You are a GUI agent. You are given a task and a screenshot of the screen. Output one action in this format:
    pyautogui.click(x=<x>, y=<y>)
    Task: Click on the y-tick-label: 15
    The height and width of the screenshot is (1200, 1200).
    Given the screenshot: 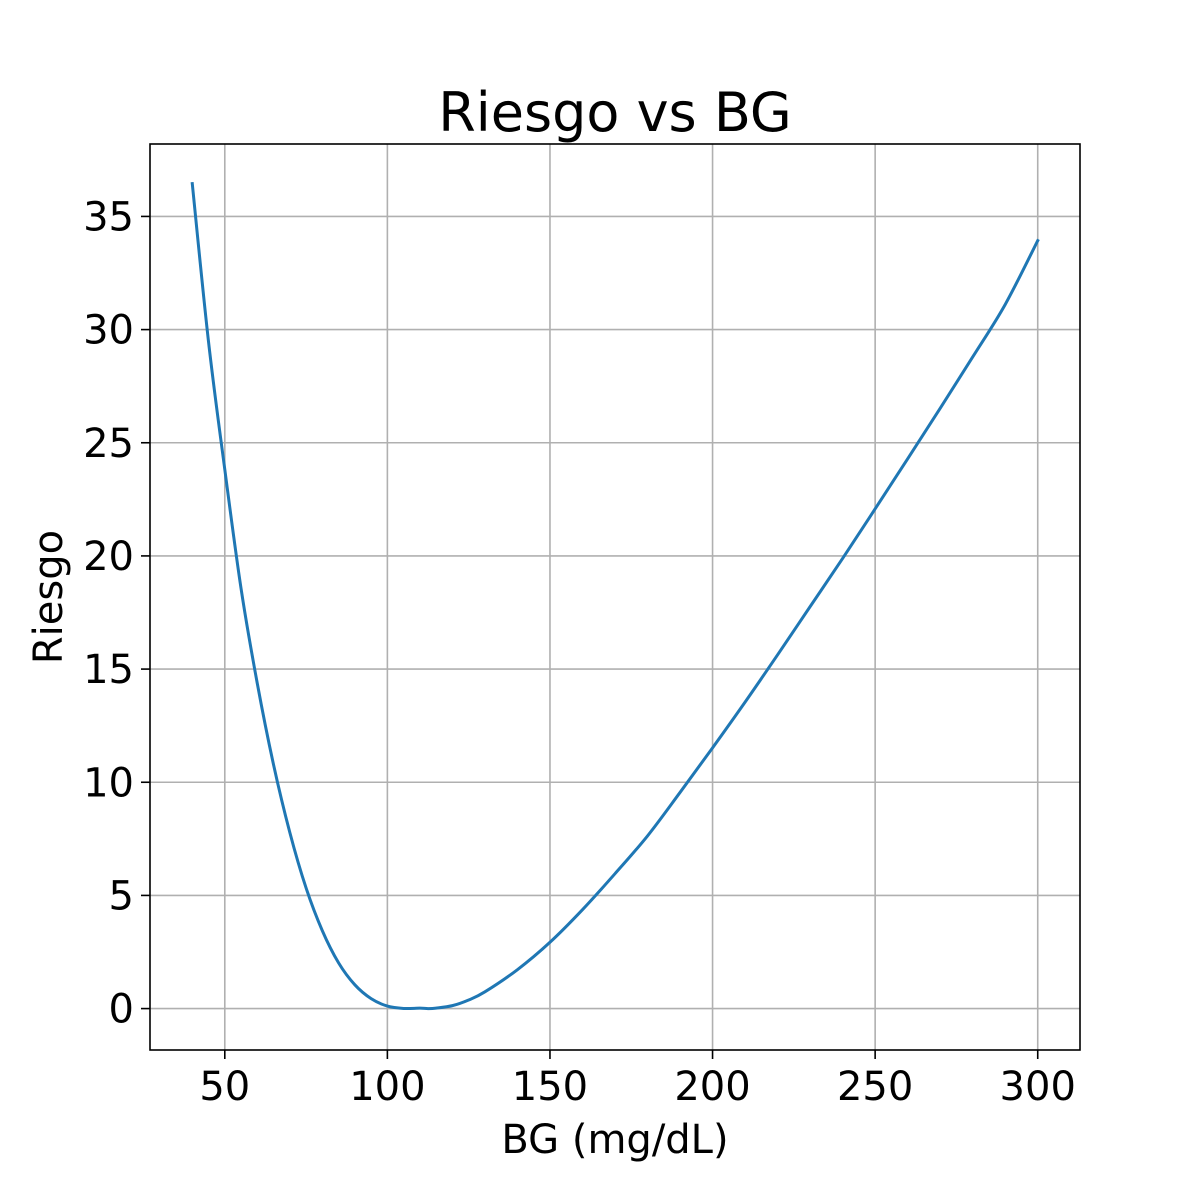 What is the action you would take?
    pyautogui.click(x=108, y=670)
    